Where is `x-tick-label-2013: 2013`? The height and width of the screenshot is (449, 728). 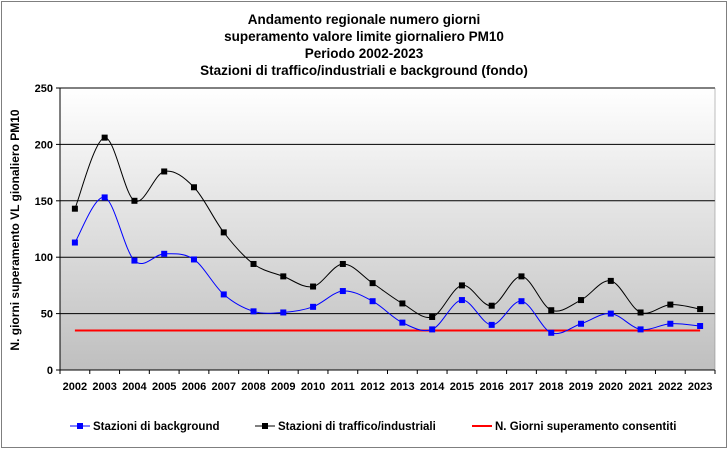
x-tick-label-2013: 2013 is located at coordinates (402, 387).